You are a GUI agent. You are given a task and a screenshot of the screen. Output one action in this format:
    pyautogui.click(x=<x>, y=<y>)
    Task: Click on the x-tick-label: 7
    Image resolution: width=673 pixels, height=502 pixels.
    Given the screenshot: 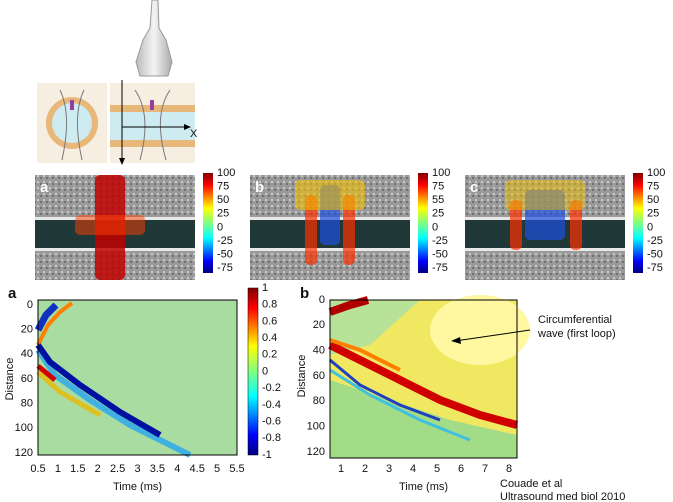 What is the action you would take?
    pyautogui.click(x=485, y=469)
    